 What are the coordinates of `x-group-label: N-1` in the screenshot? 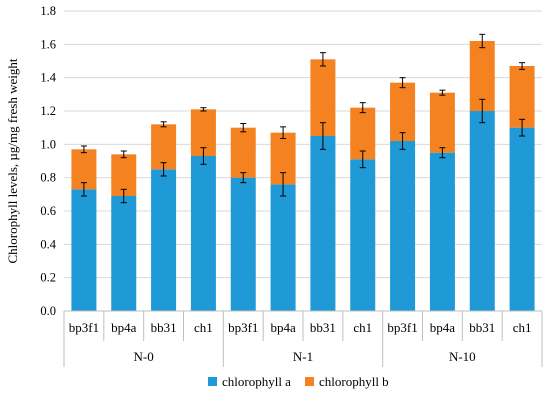 It's located at (303, 356).